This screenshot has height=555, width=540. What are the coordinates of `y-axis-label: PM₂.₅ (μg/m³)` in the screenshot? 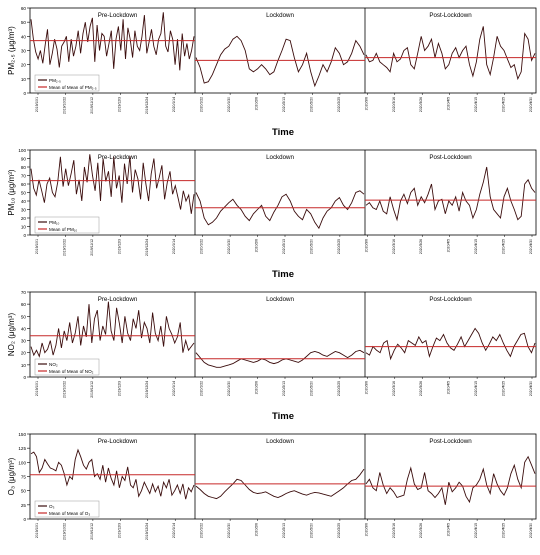 It's located at (11, 50).